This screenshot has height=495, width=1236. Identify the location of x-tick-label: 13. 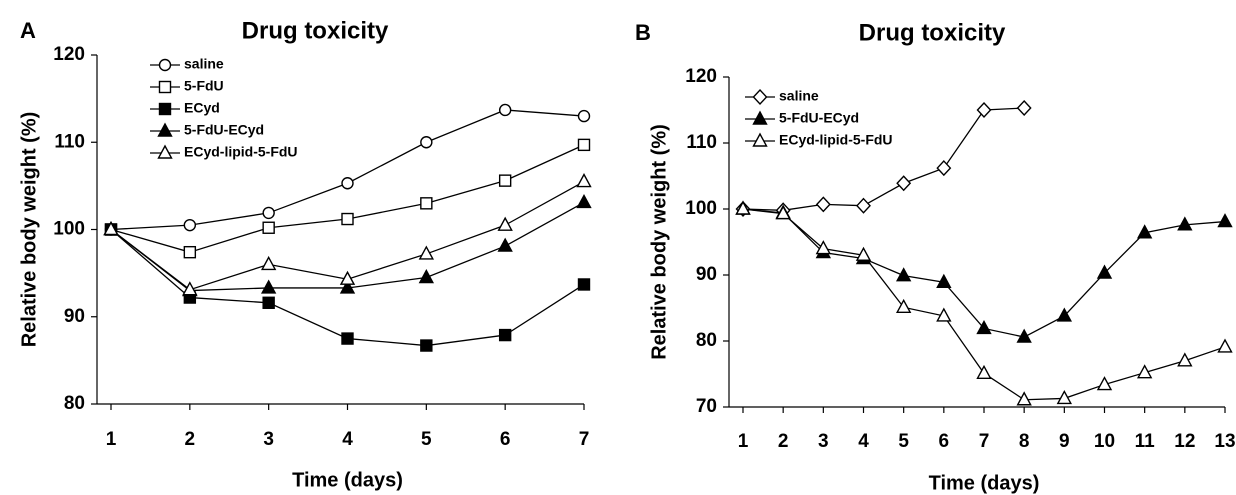
(1224, 441).